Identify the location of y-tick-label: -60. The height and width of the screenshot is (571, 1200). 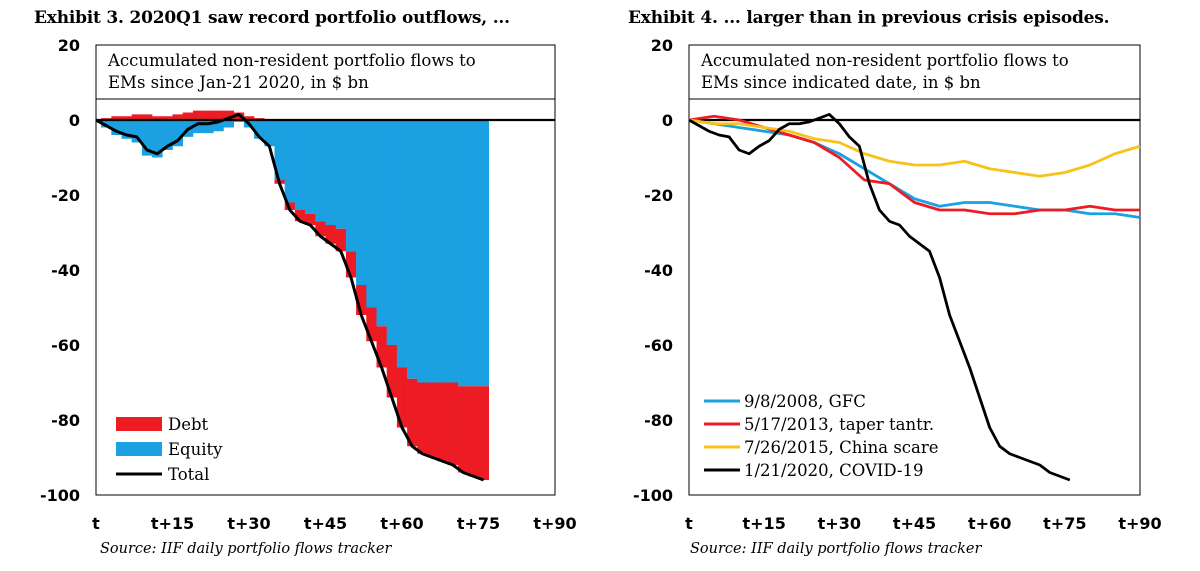
(65, 345).